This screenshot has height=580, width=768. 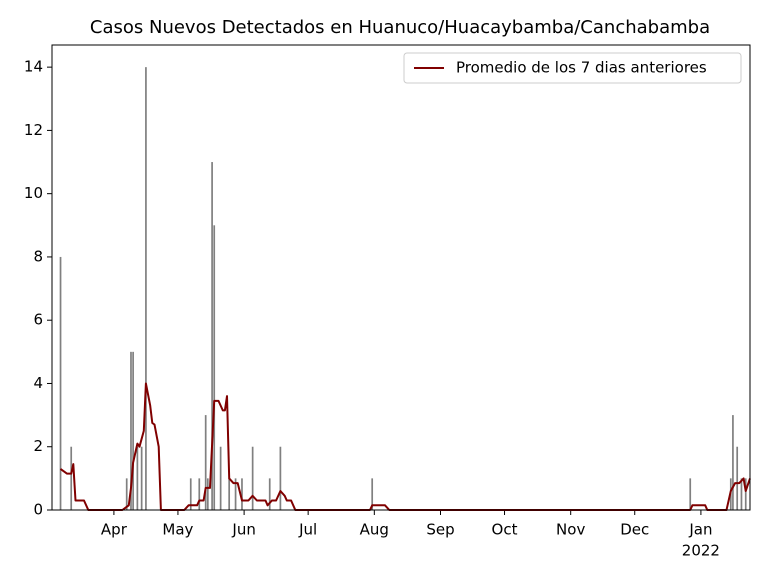 What do you see at coordinates (581, 68) in the screenshot?
I see `legend-label: Promedio de los 7 dias anteriores` at bounding box center [581, 68].